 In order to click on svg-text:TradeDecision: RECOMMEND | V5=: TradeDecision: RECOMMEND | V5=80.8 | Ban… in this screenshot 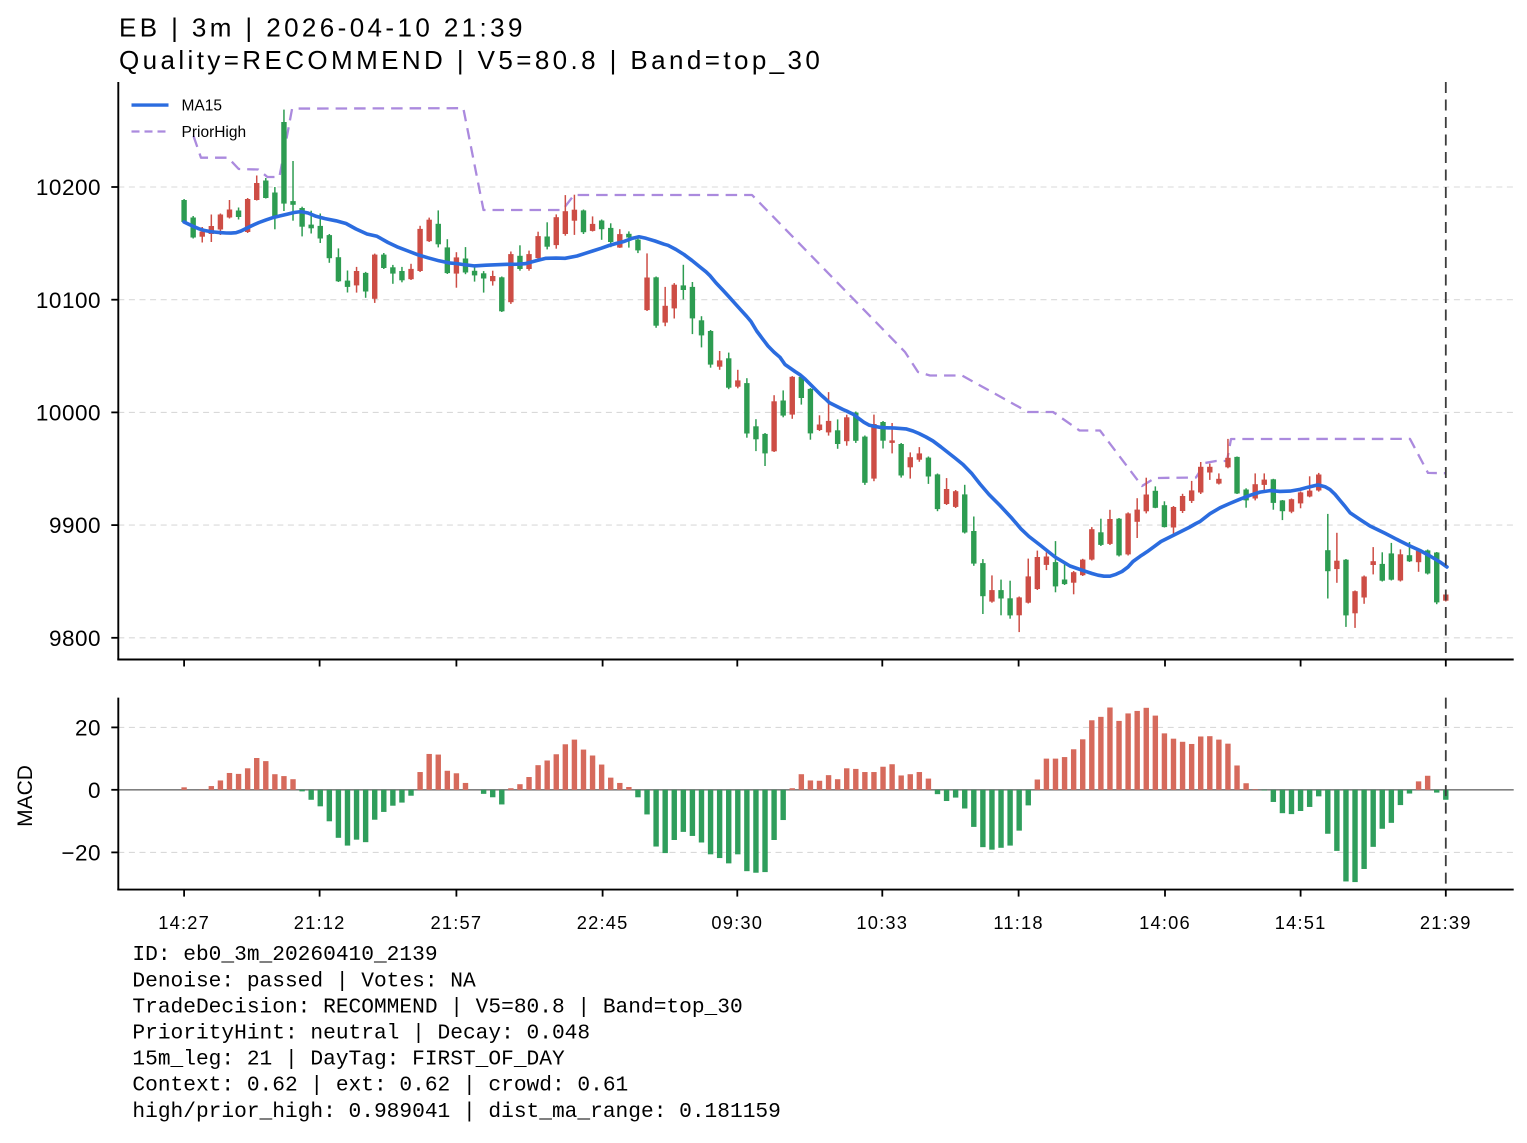, I will do `click(437, 1007)`.